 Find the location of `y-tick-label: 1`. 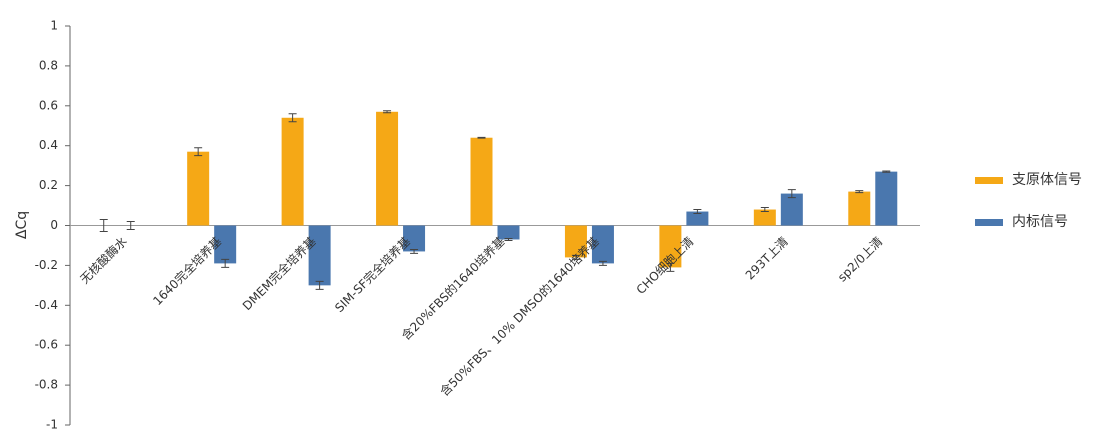

y-tick-label: 1 is located at coordinates (54, 26).